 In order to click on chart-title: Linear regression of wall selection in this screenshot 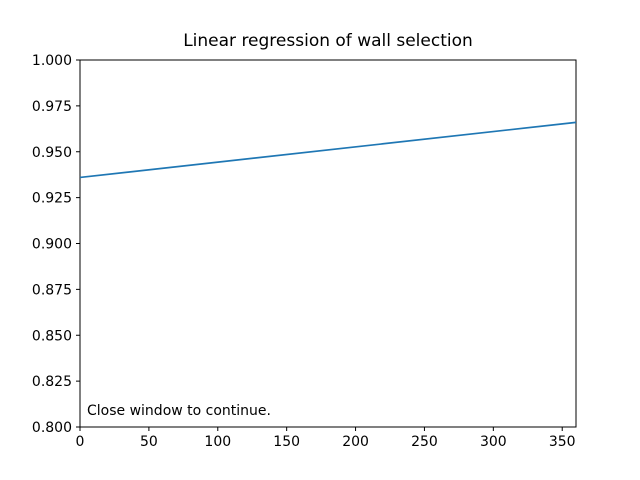, I will do `click(328, 41)`.